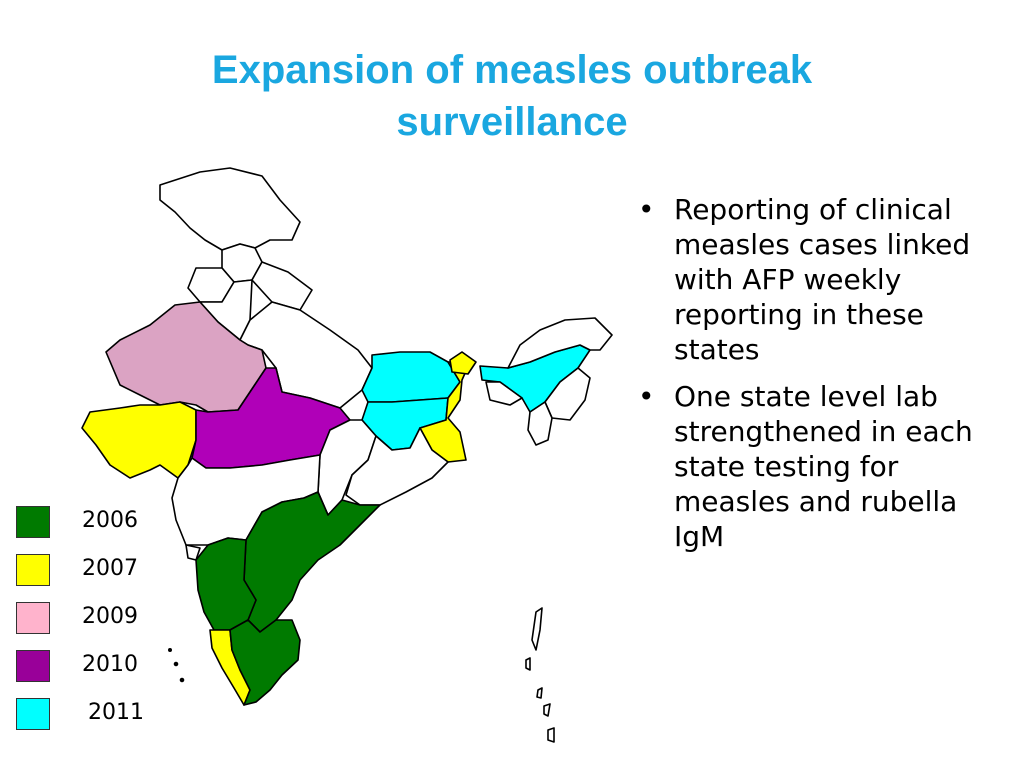 This screenshot has width=1024, height=768. I want to click on state-arunachal-pradesh, so click(560, 343).